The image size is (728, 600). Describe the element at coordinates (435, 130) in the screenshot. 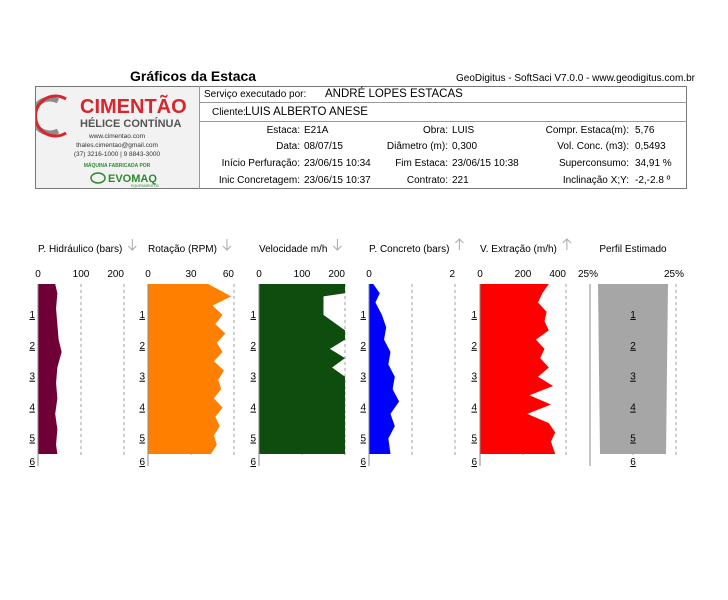

I see `obra-label: Obra:` at that location.